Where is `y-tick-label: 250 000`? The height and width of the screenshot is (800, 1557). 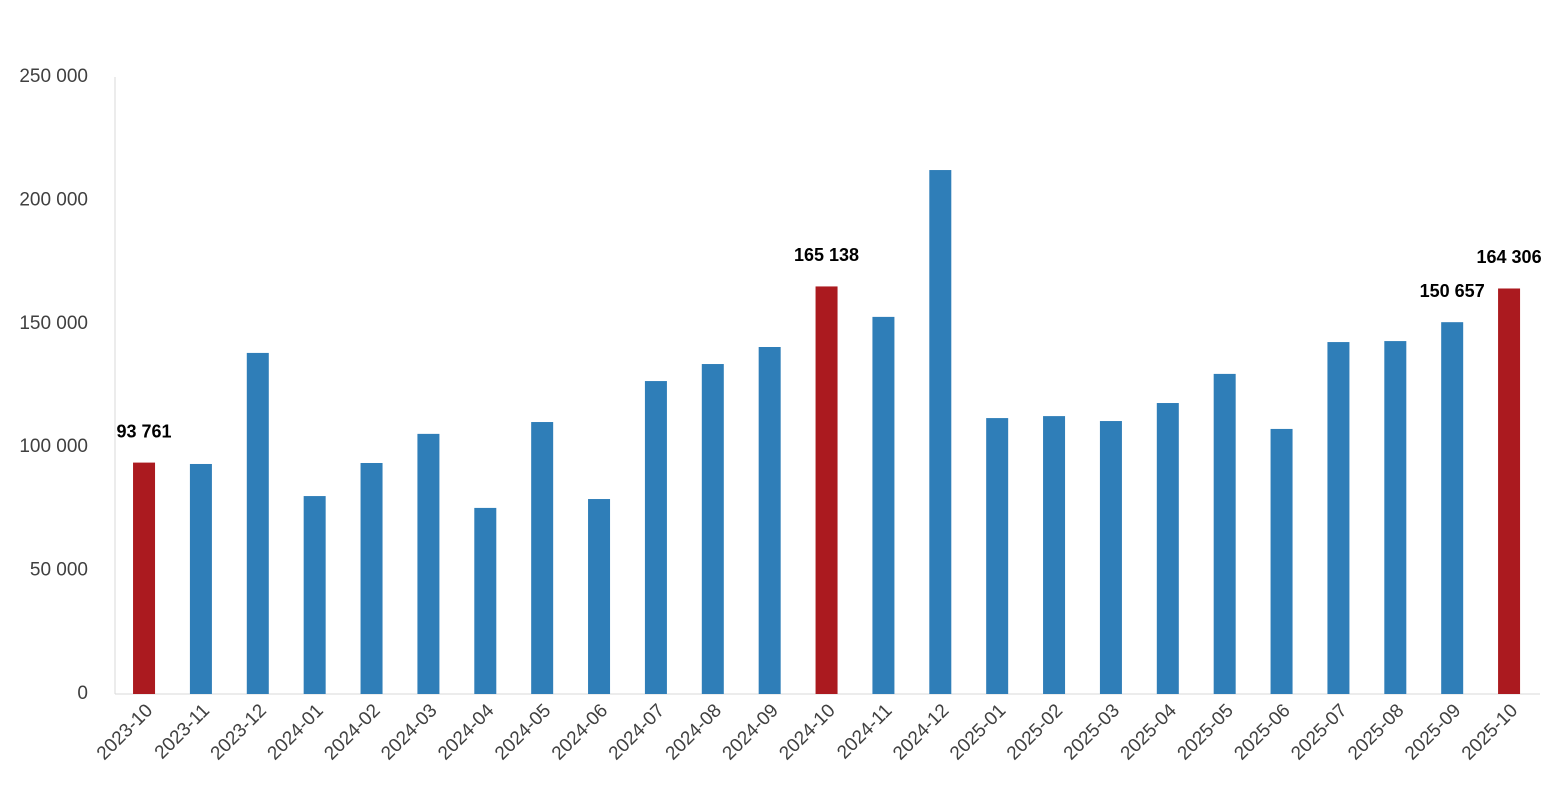 y-tick-label: 250 000 is located at coordinates (53, 76).